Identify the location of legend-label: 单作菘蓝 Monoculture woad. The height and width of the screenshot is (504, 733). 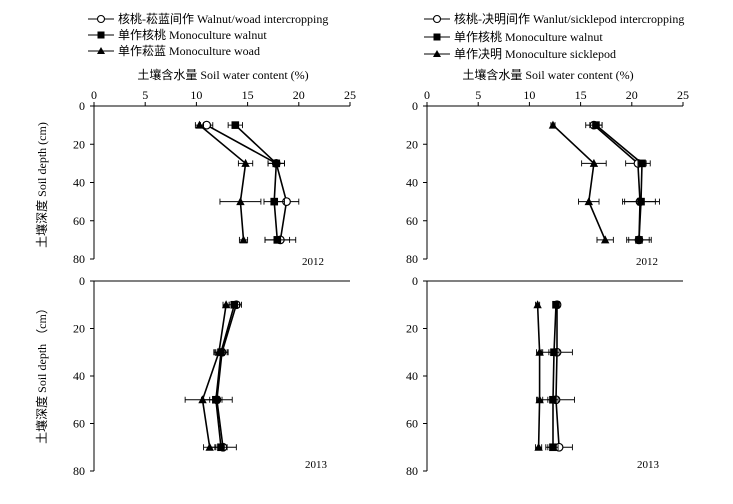
(189, 51).